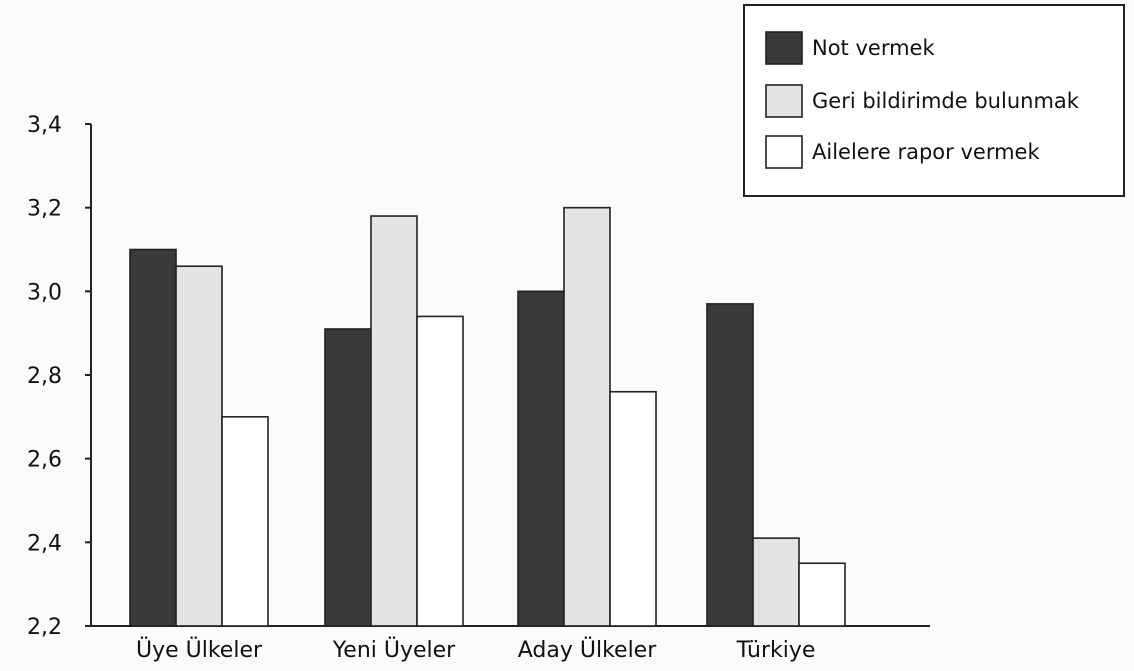  What do you see at coordinates (587, 650) in the screenshot?
I see `x-category-label: Aday Ülkeler` at bounding box center [587, 650].